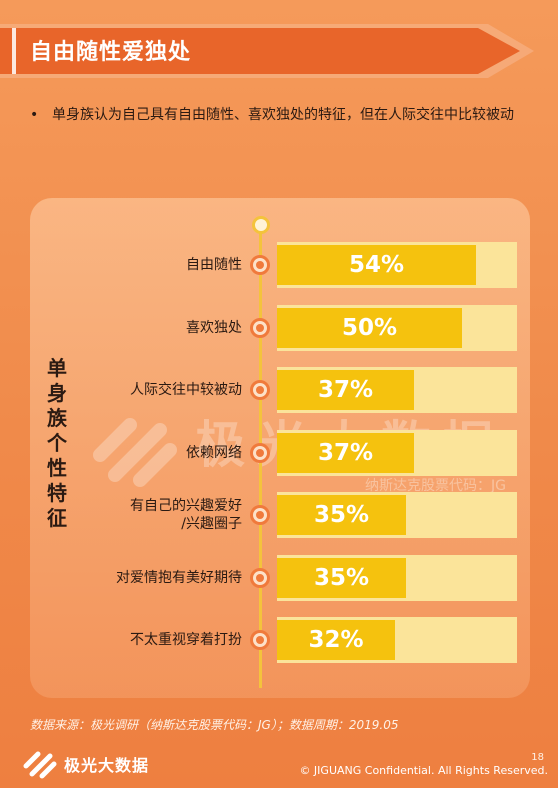 This screenshot has width=558, height=788. Describe the element at coordinates (261, 225) in the screenshot. I see `timeline-top-dot` at that location.